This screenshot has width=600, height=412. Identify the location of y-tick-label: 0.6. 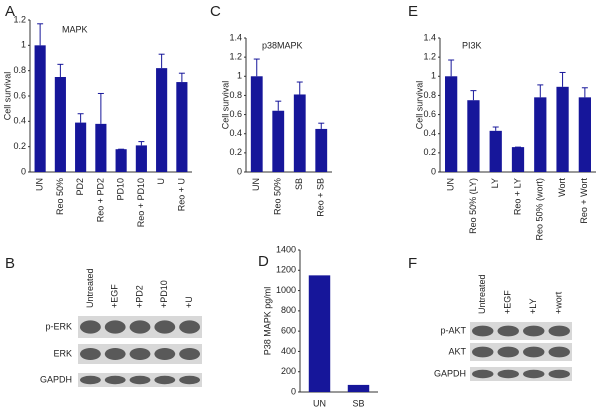
(235, 114).